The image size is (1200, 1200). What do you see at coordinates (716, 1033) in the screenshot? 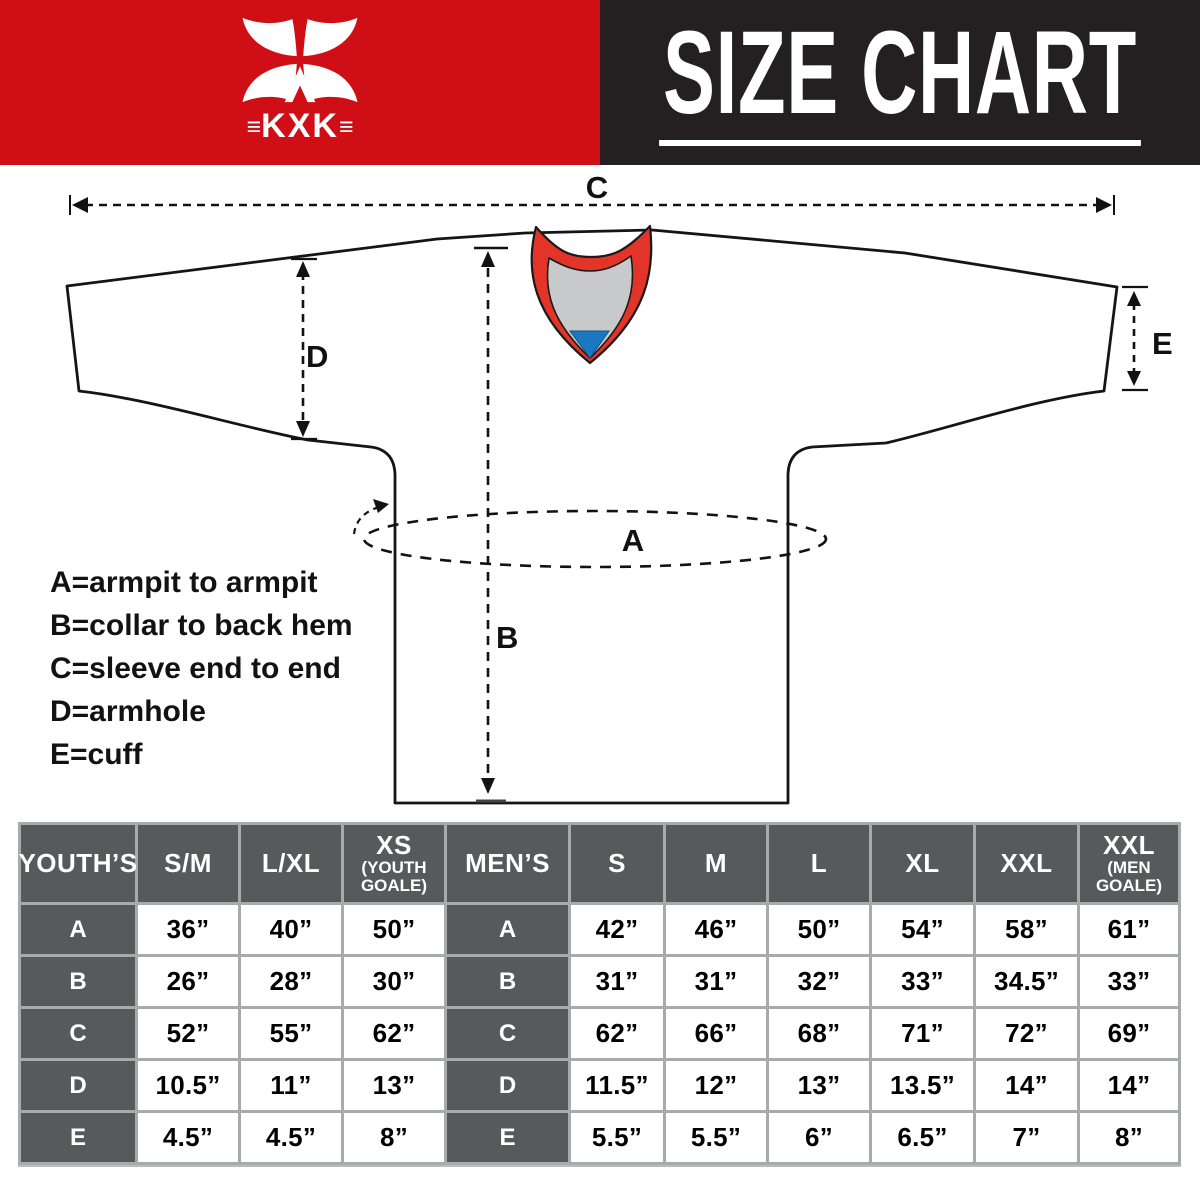
I see `size-cell-men-C-1: 66”` at bounding box center [716, 1033].